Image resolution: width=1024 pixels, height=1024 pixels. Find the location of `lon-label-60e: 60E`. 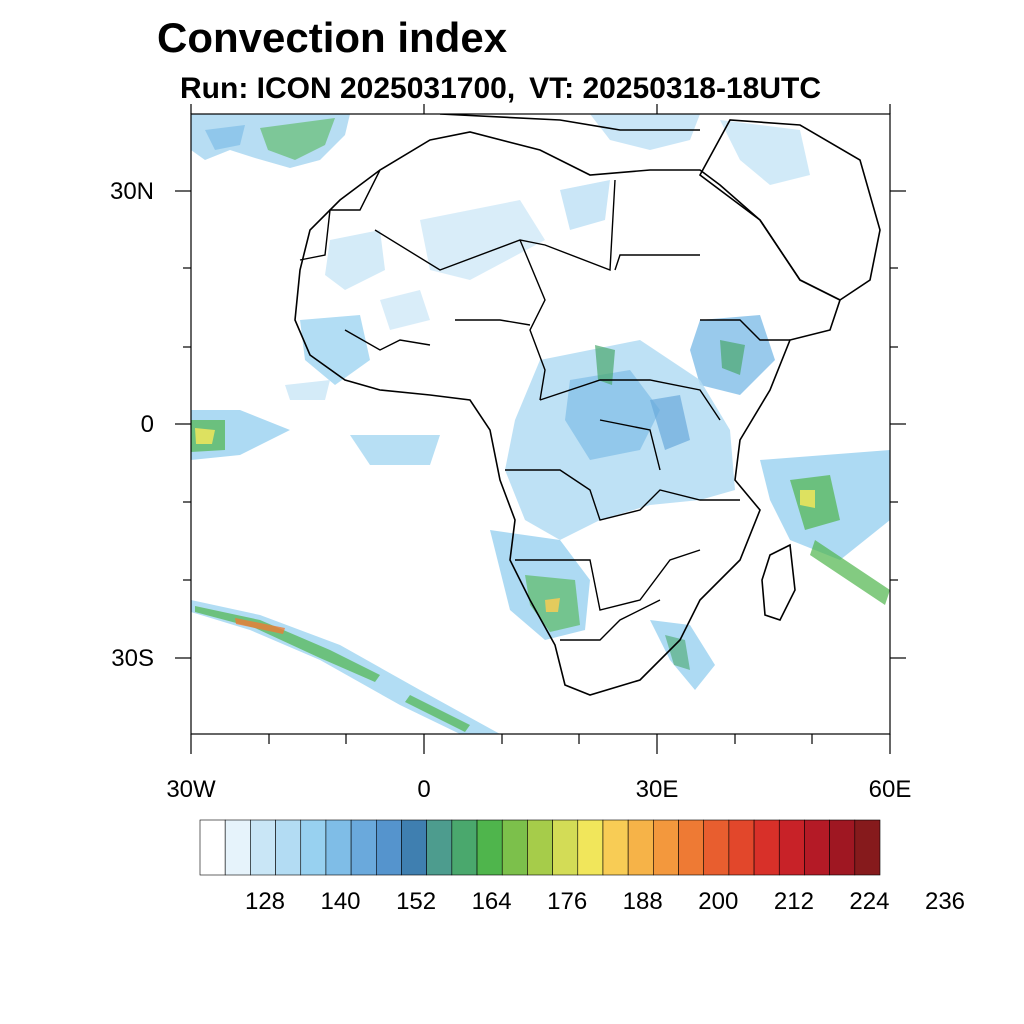

lon-label-60e: 60E is located at coordinates (890, 789).